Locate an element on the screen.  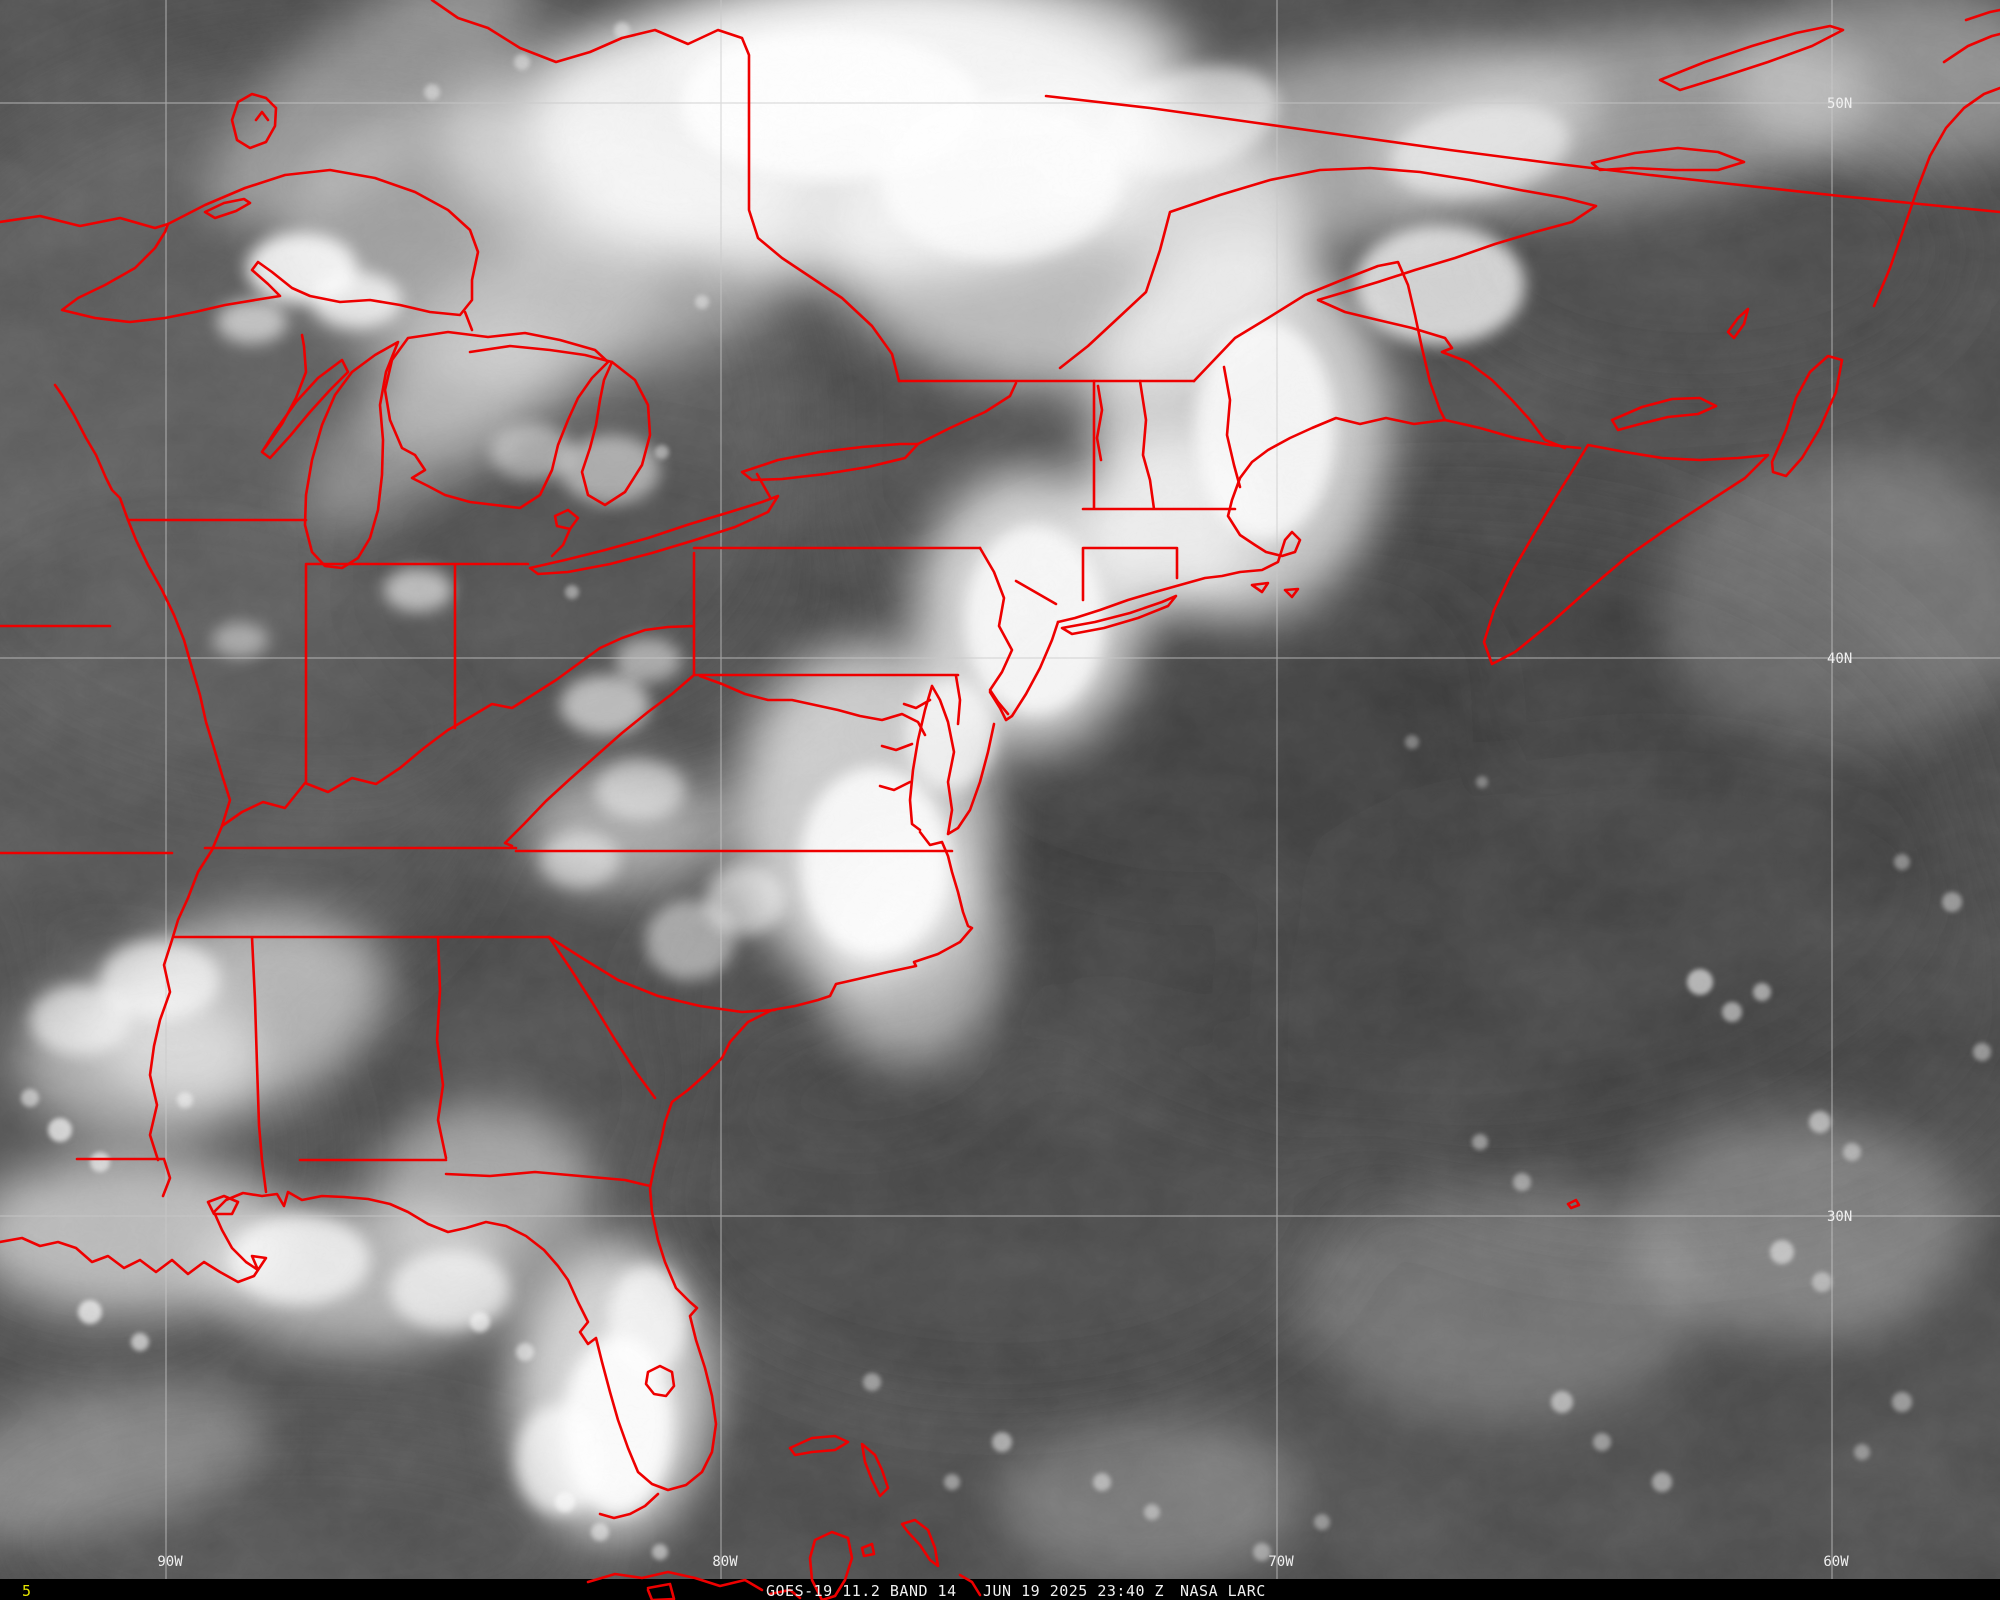
nova-scotia is located at coordinates (1626, 554).